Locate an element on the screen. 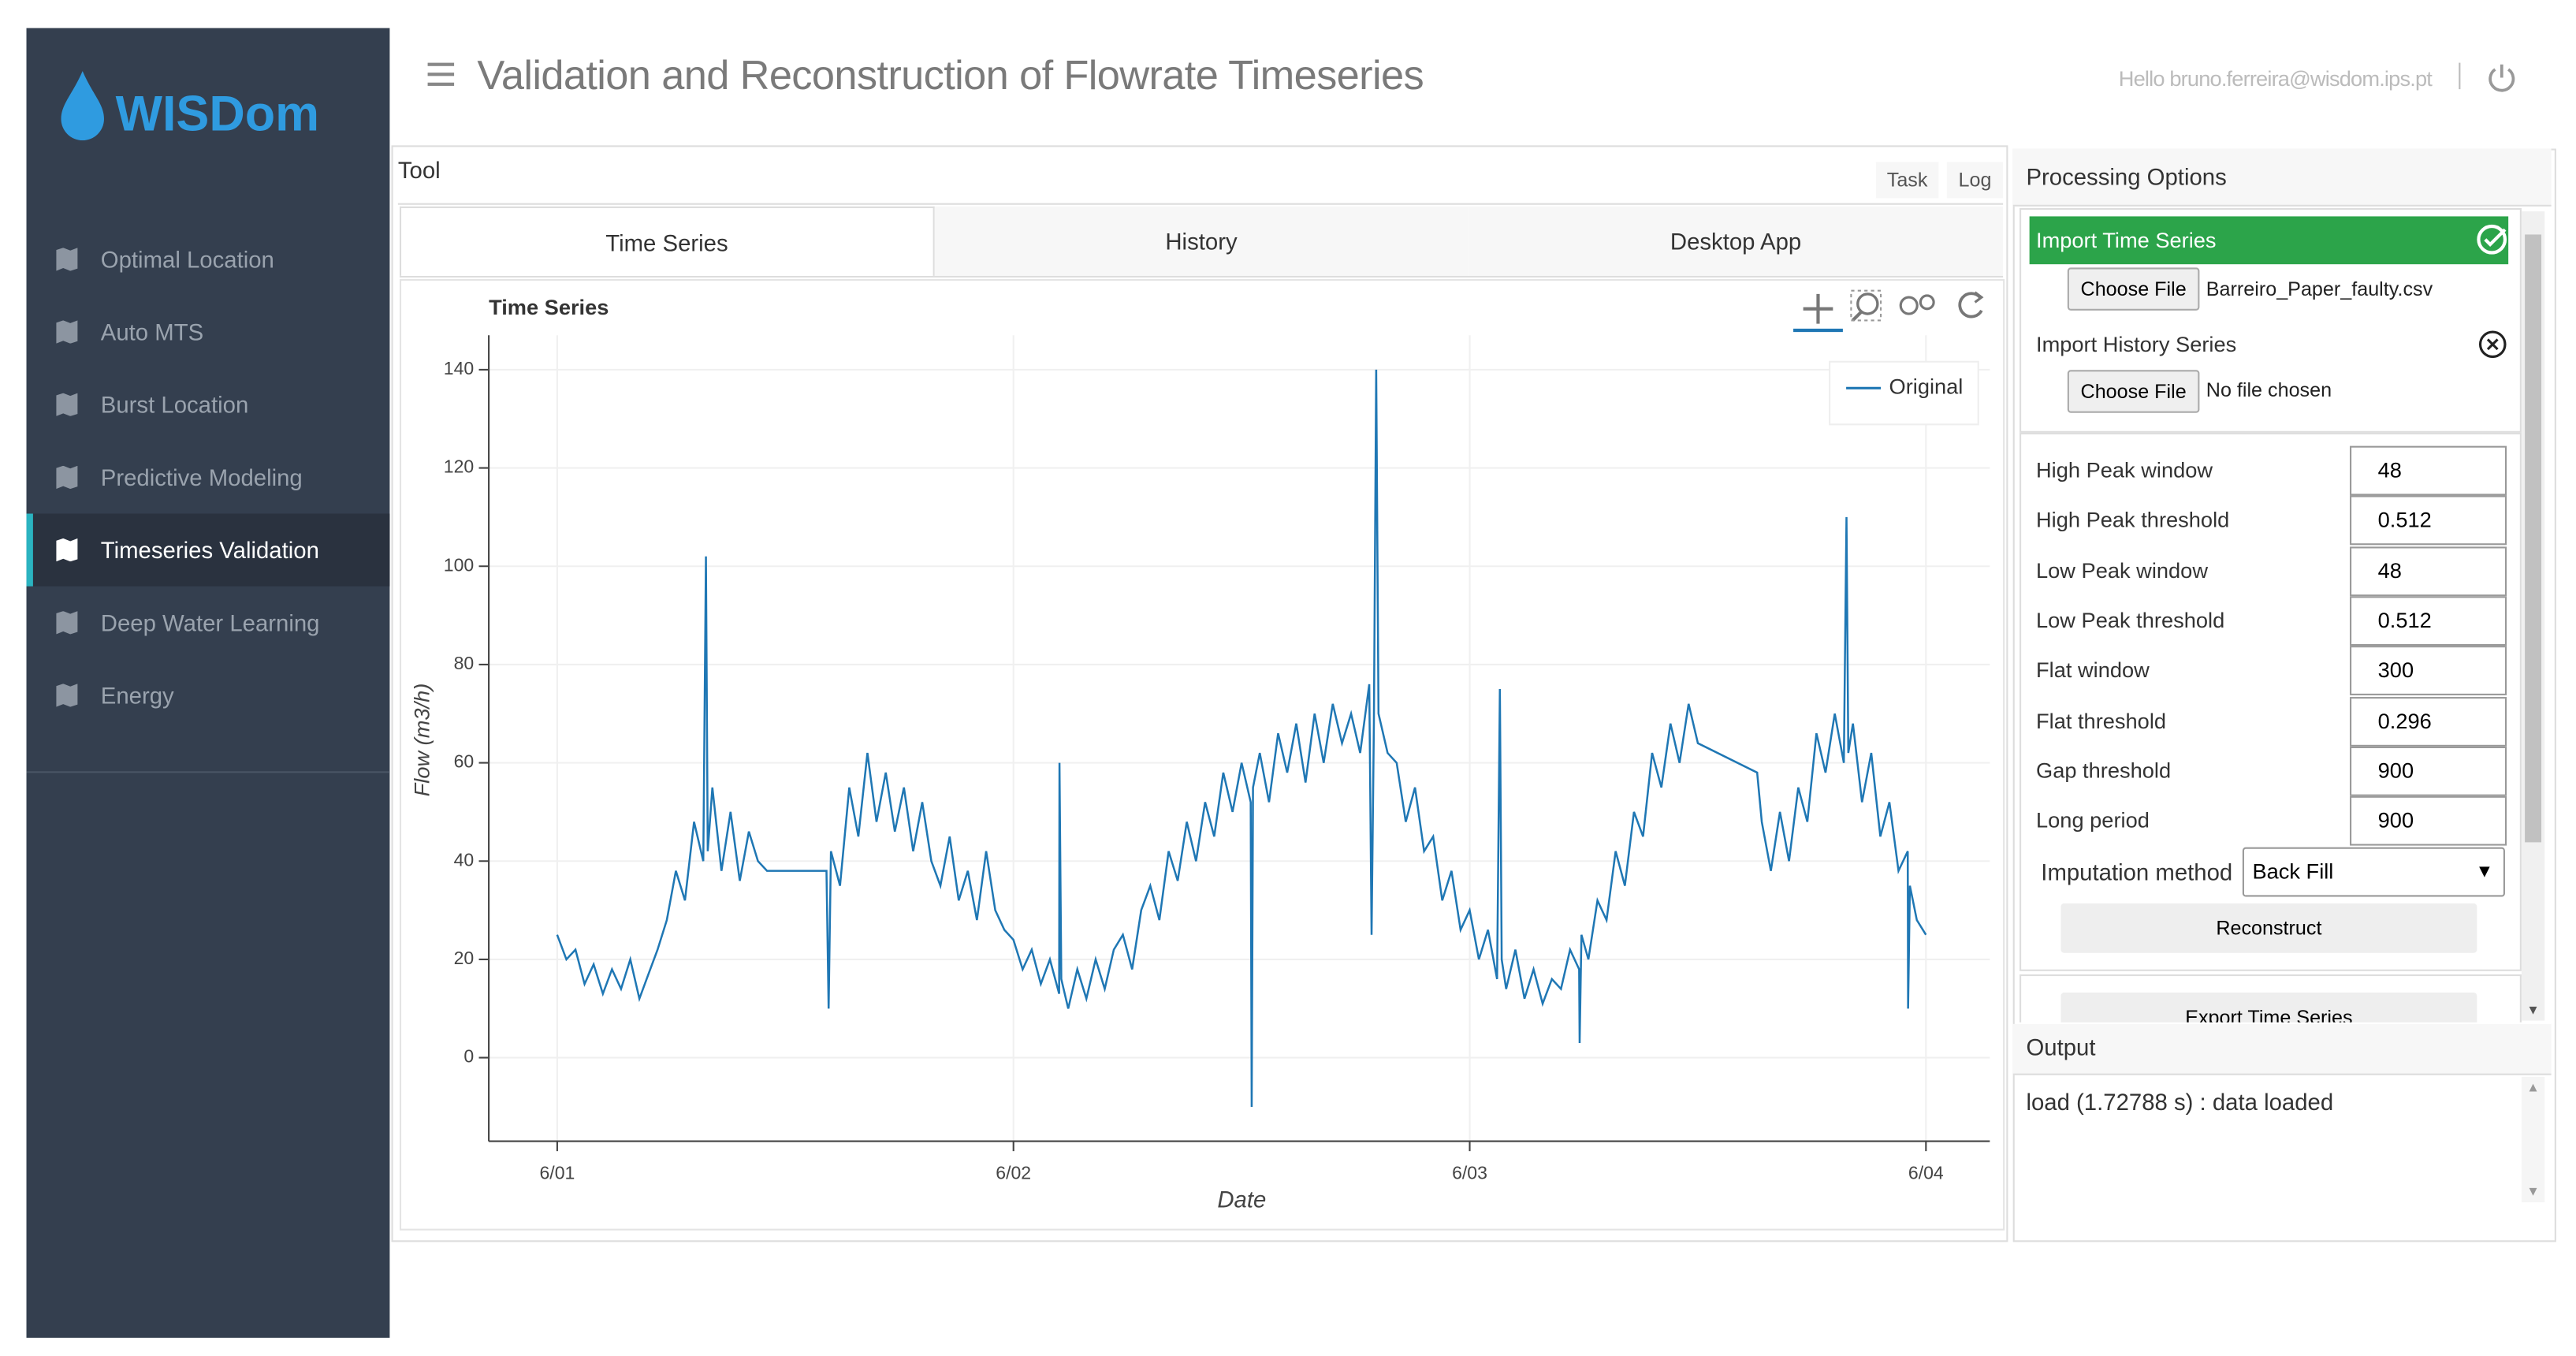 Image resolution: width=2576 pixels, height=1356 pixels. menu-item: Predictive Modeling is located at coordinates (208, 477).